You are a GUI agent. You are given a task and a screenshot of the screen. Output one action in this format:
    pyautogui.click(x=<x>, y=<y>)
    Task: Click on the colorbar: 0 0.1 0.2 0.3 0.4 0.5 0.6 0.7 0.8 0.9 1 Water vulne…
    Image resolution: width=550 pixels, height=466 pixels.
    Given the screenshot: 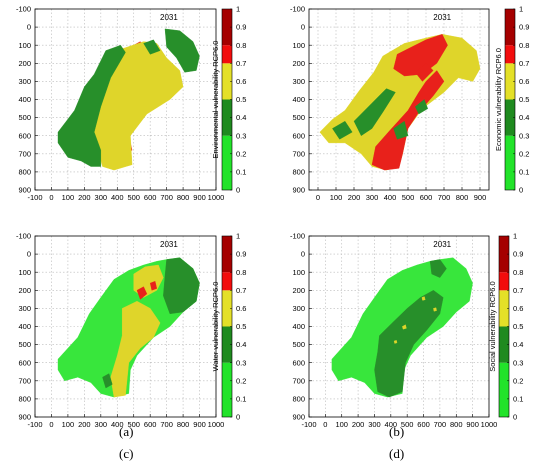 What is the action you would take?
    pyautogui.click(x=228, y=327)
    